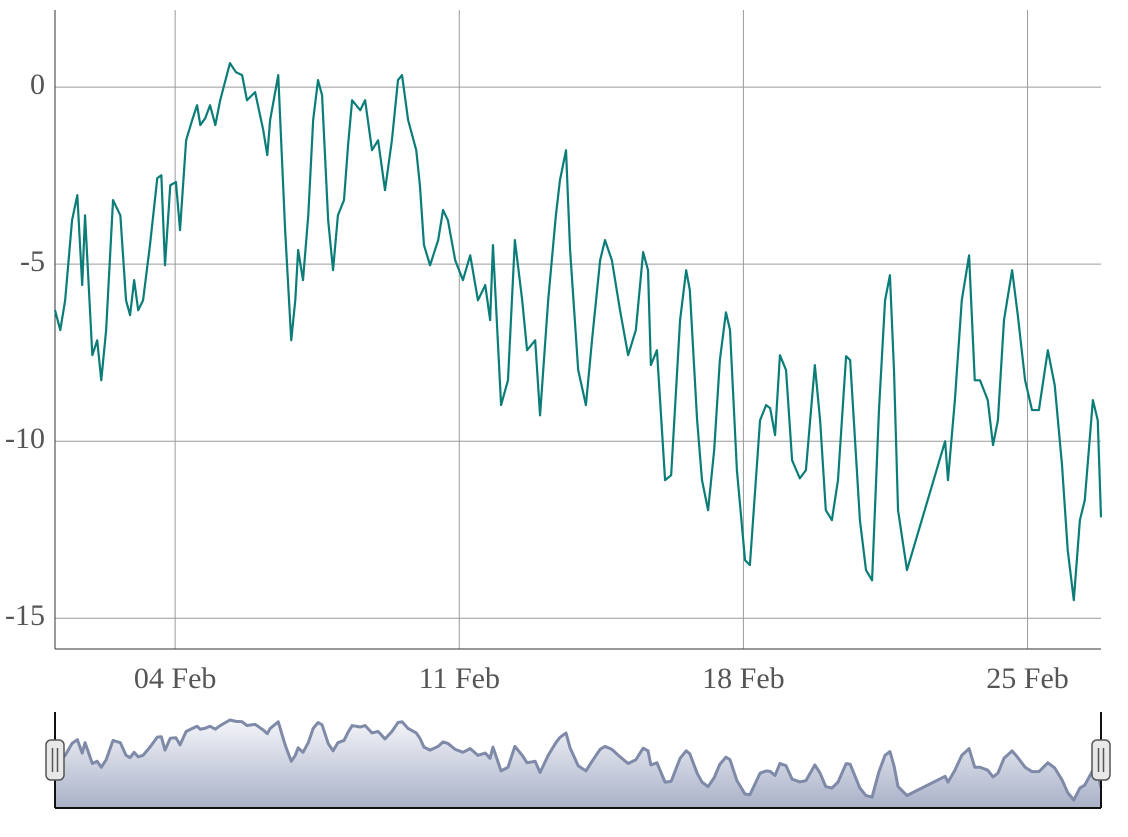 This screenshot has width=1128, height=837. I want to click on x-tick-label: 25 Feb, so click(1027, 678).